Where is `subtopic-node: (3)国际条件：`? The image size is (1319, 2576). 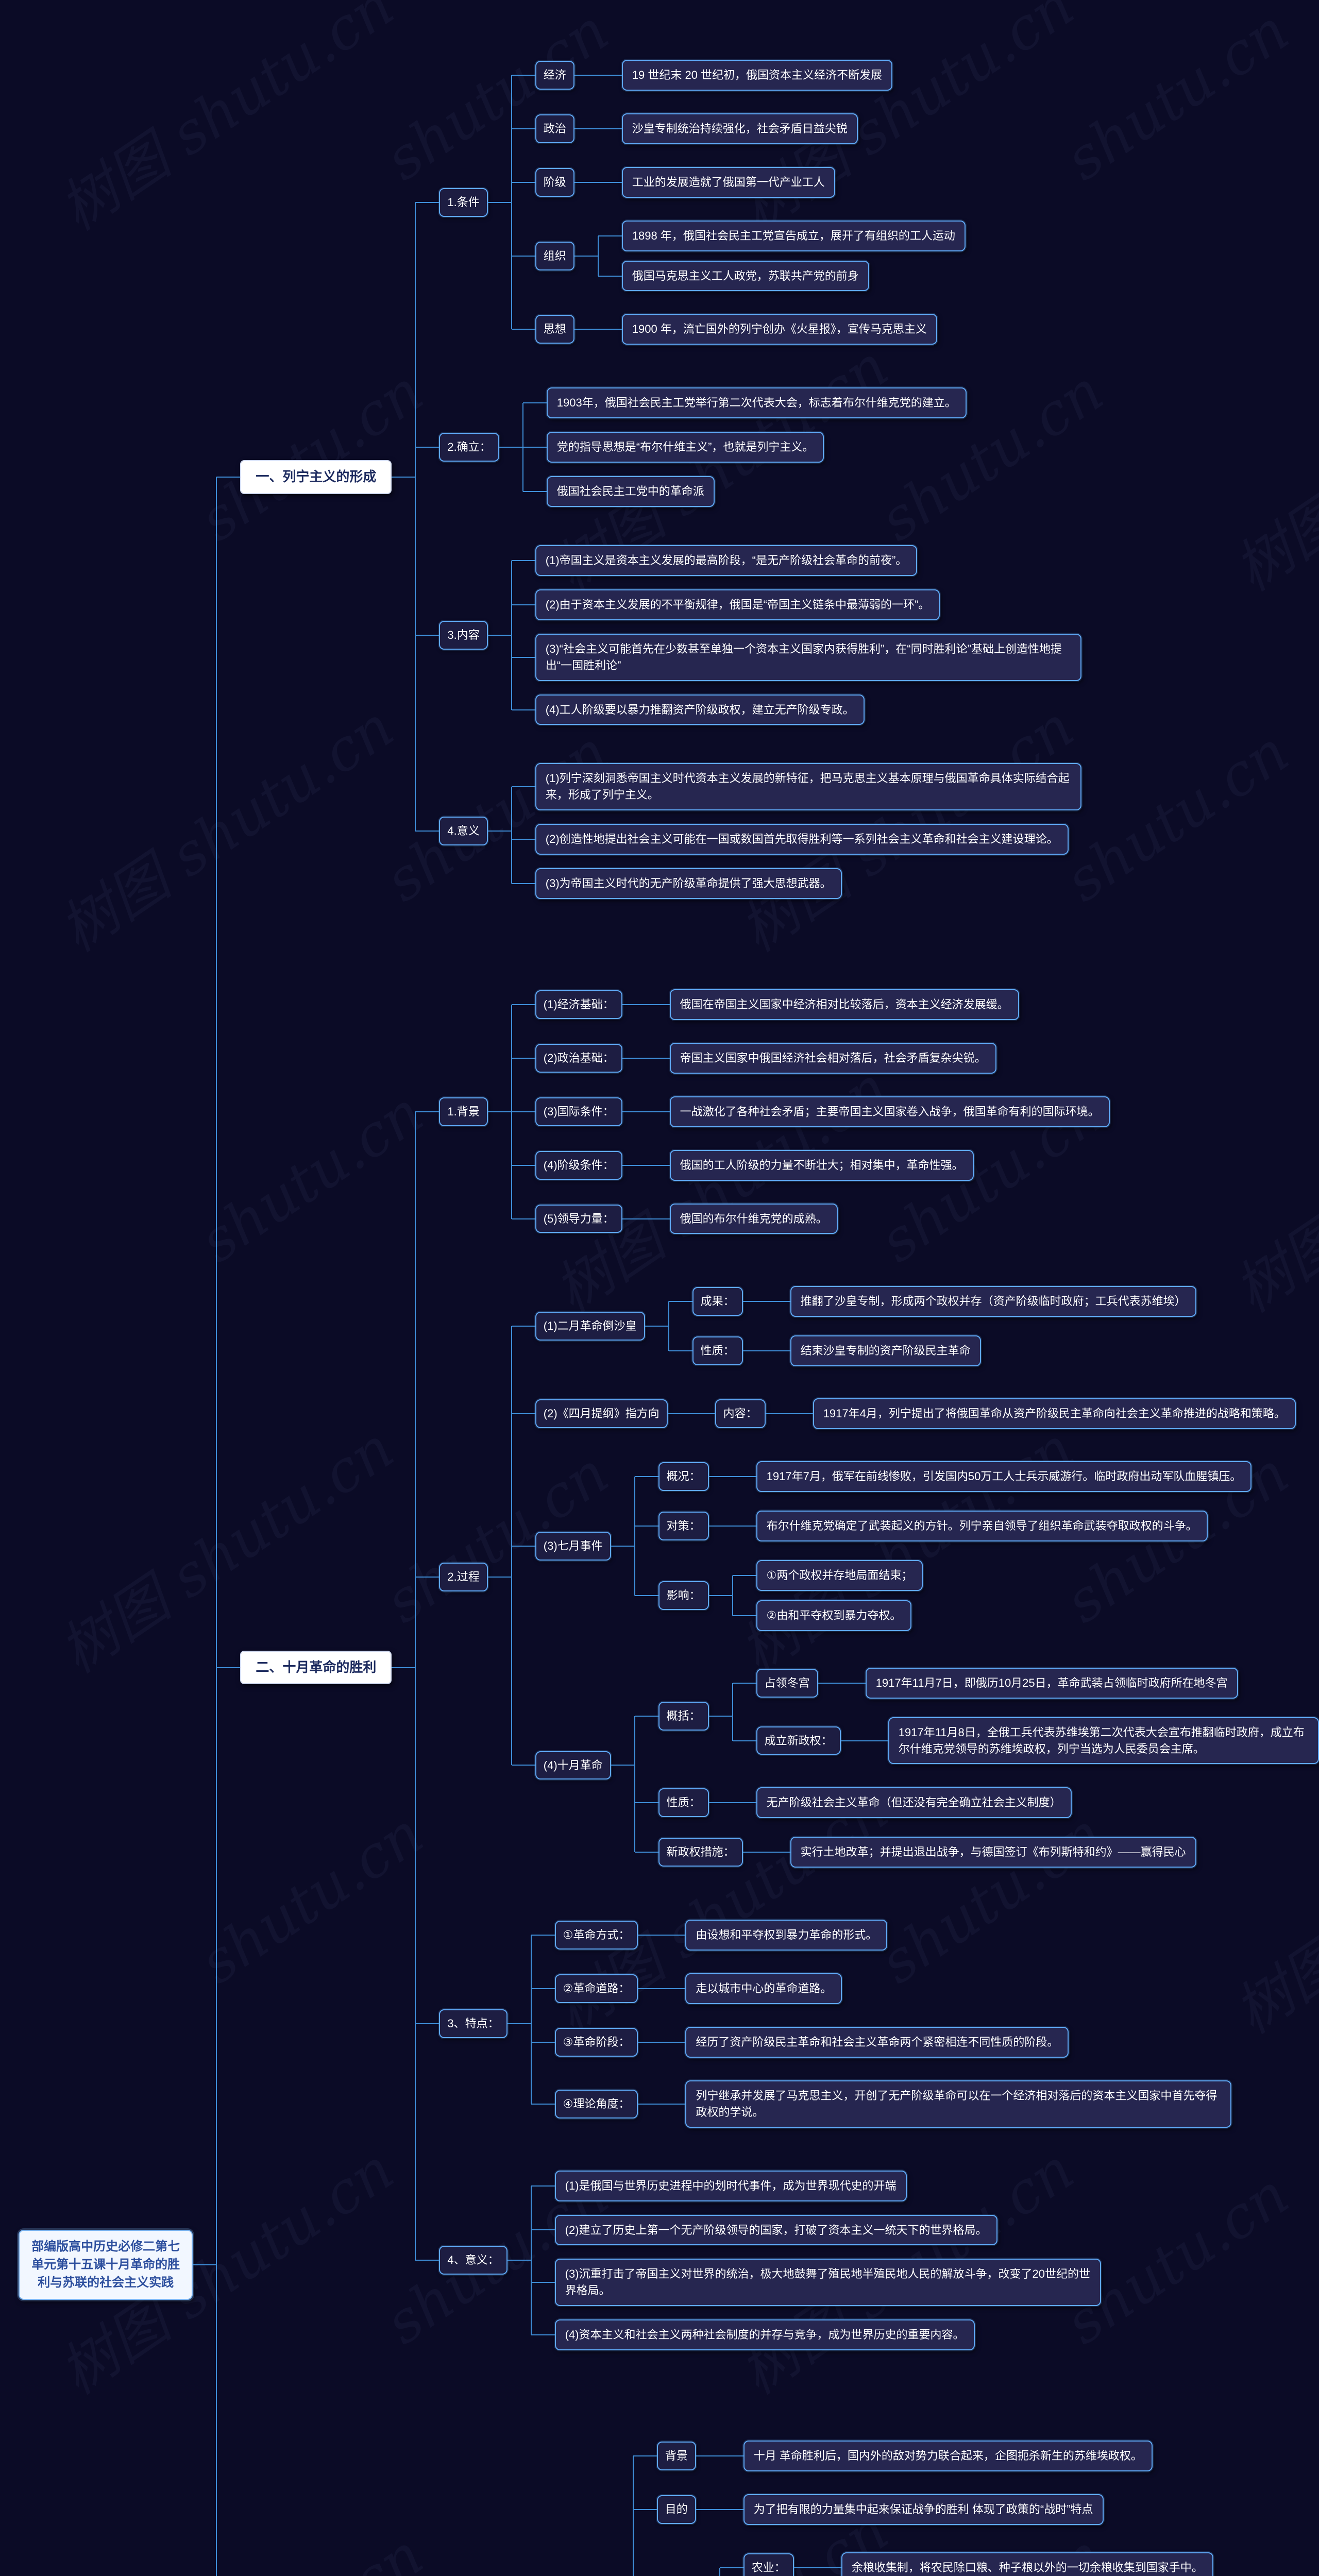 subtopic-node: (3)国际条件： is located at coordinates (578, 1111).